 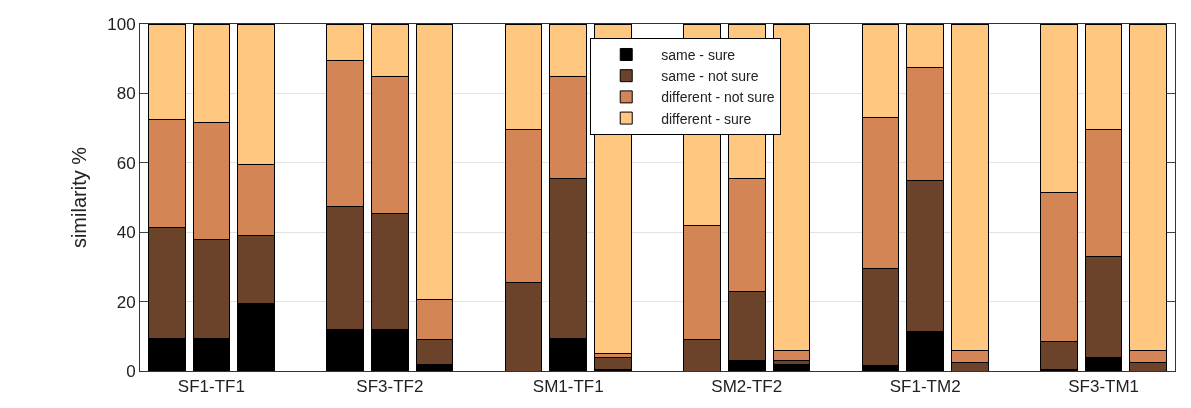 I want to click on y-tick-label: 100, so click(x=121, y=24).